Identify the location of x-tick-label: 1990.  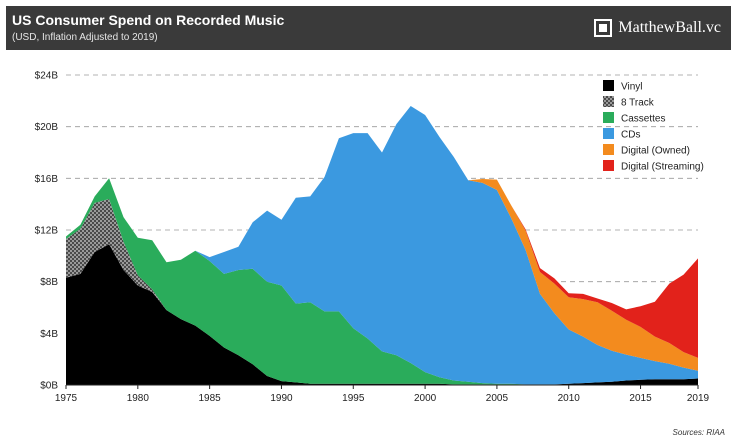
(281, 398).